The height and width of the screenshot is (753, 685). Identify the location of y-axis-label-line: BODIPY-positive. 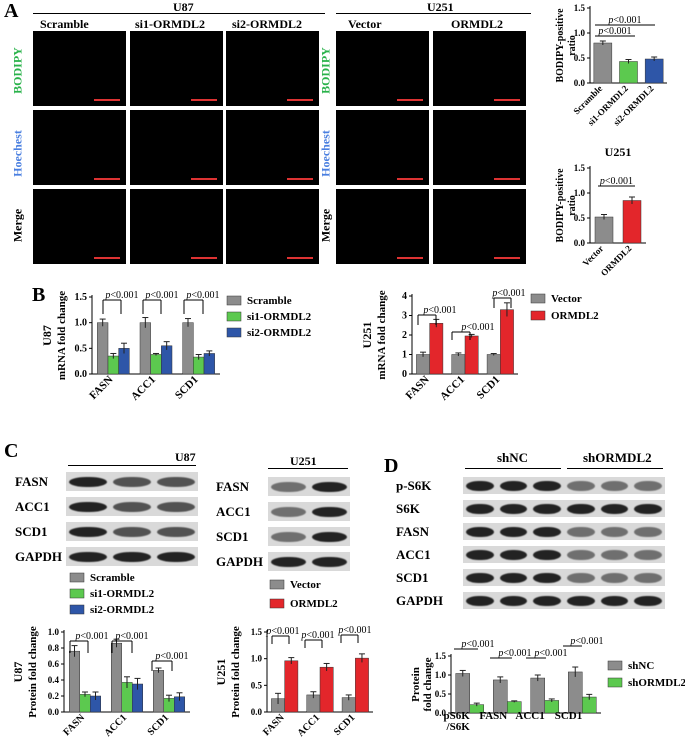
(560, 45).